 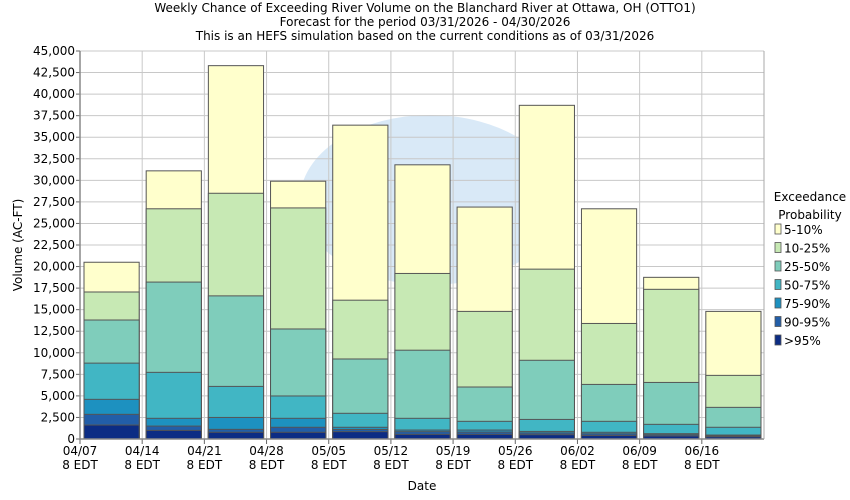 I want to click on y-tick-label: 42,500, so click(x=54, y=73).